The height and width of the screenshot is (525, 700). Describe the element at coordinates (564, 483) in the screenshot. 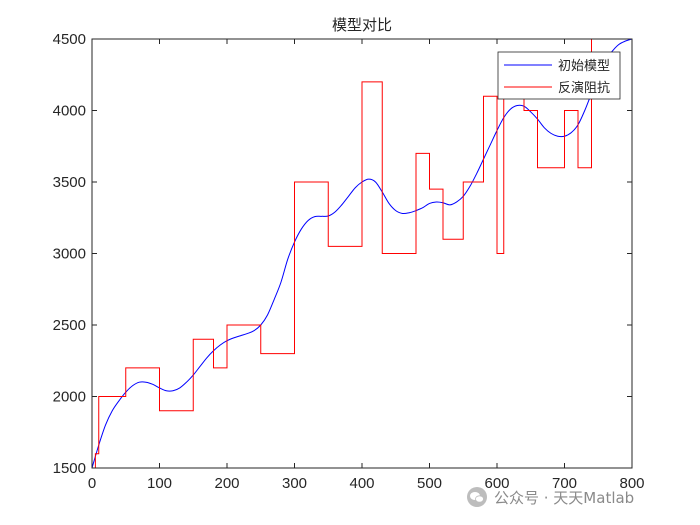

I see `x-tick-label: 700` at that location.